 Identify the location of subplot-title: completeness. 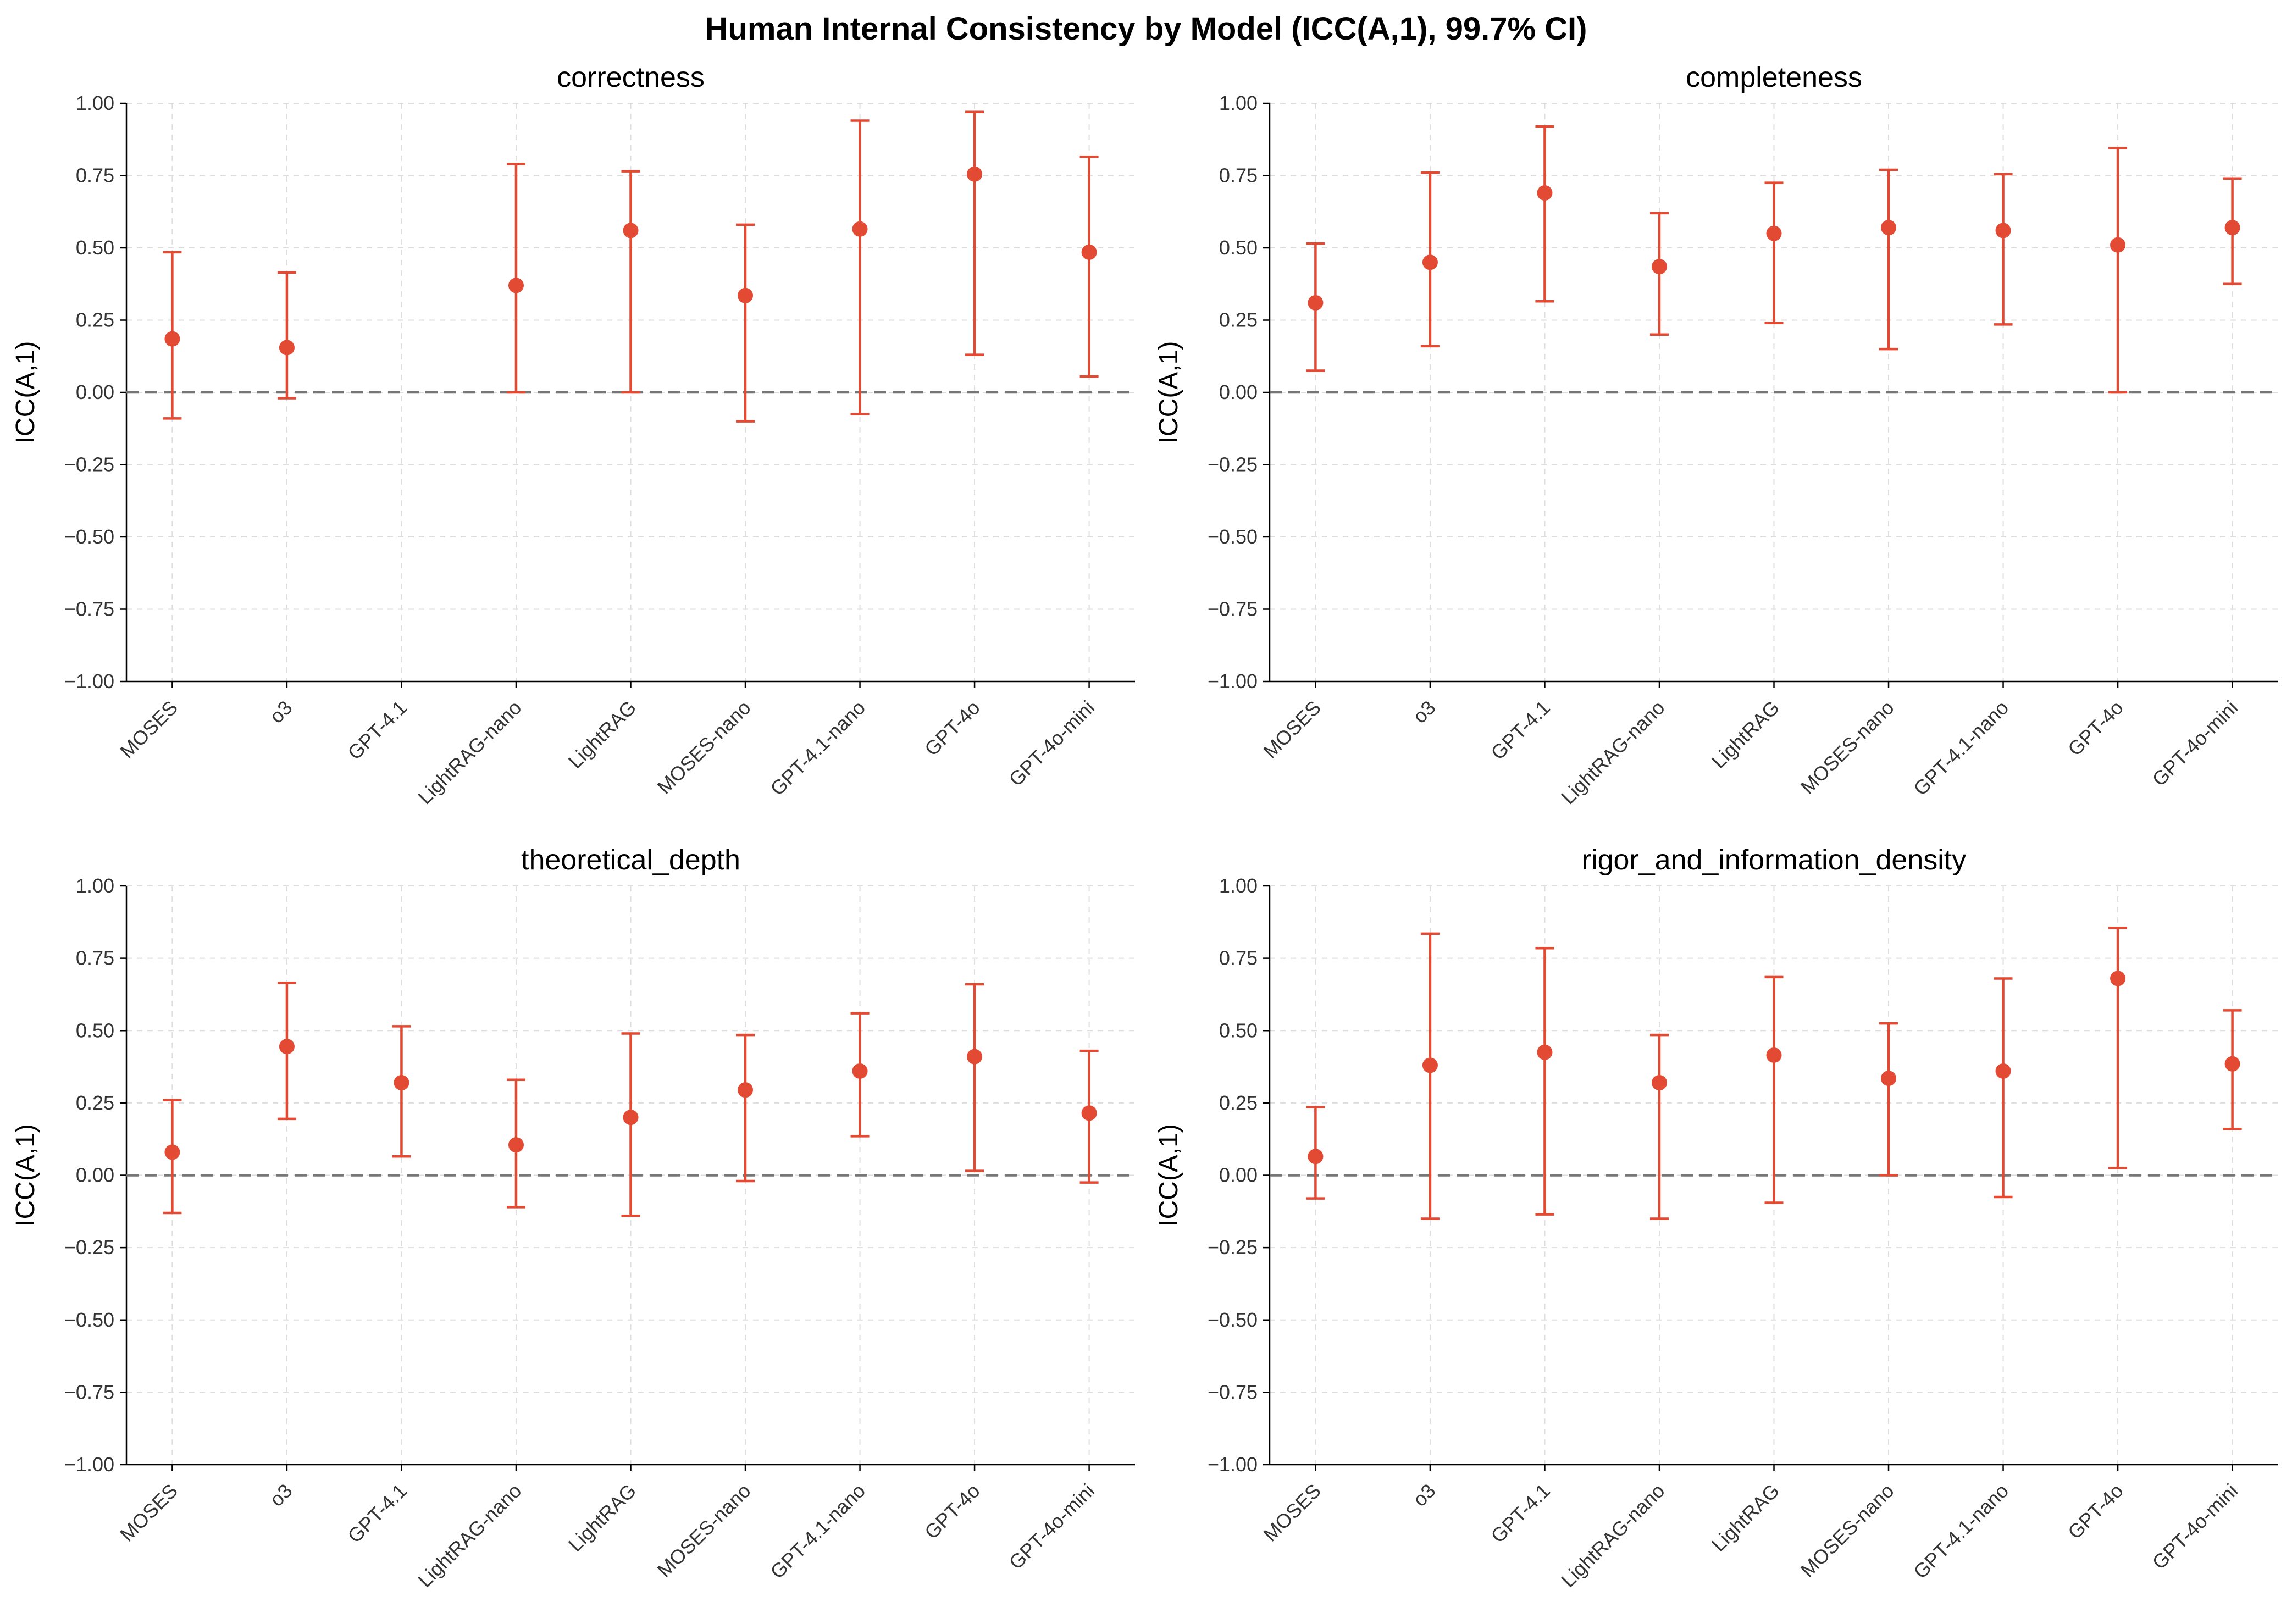
(1774, 77).